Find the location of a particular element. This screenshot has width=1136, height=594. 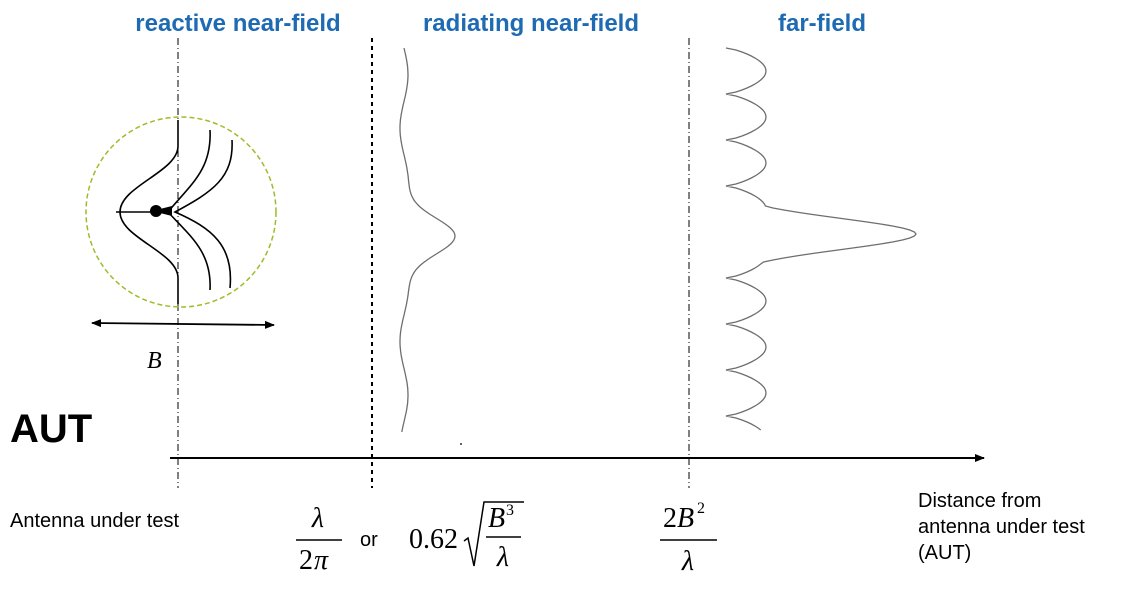

radiating-near-field-label: radiating near-field is located at coordinates (531, 23).